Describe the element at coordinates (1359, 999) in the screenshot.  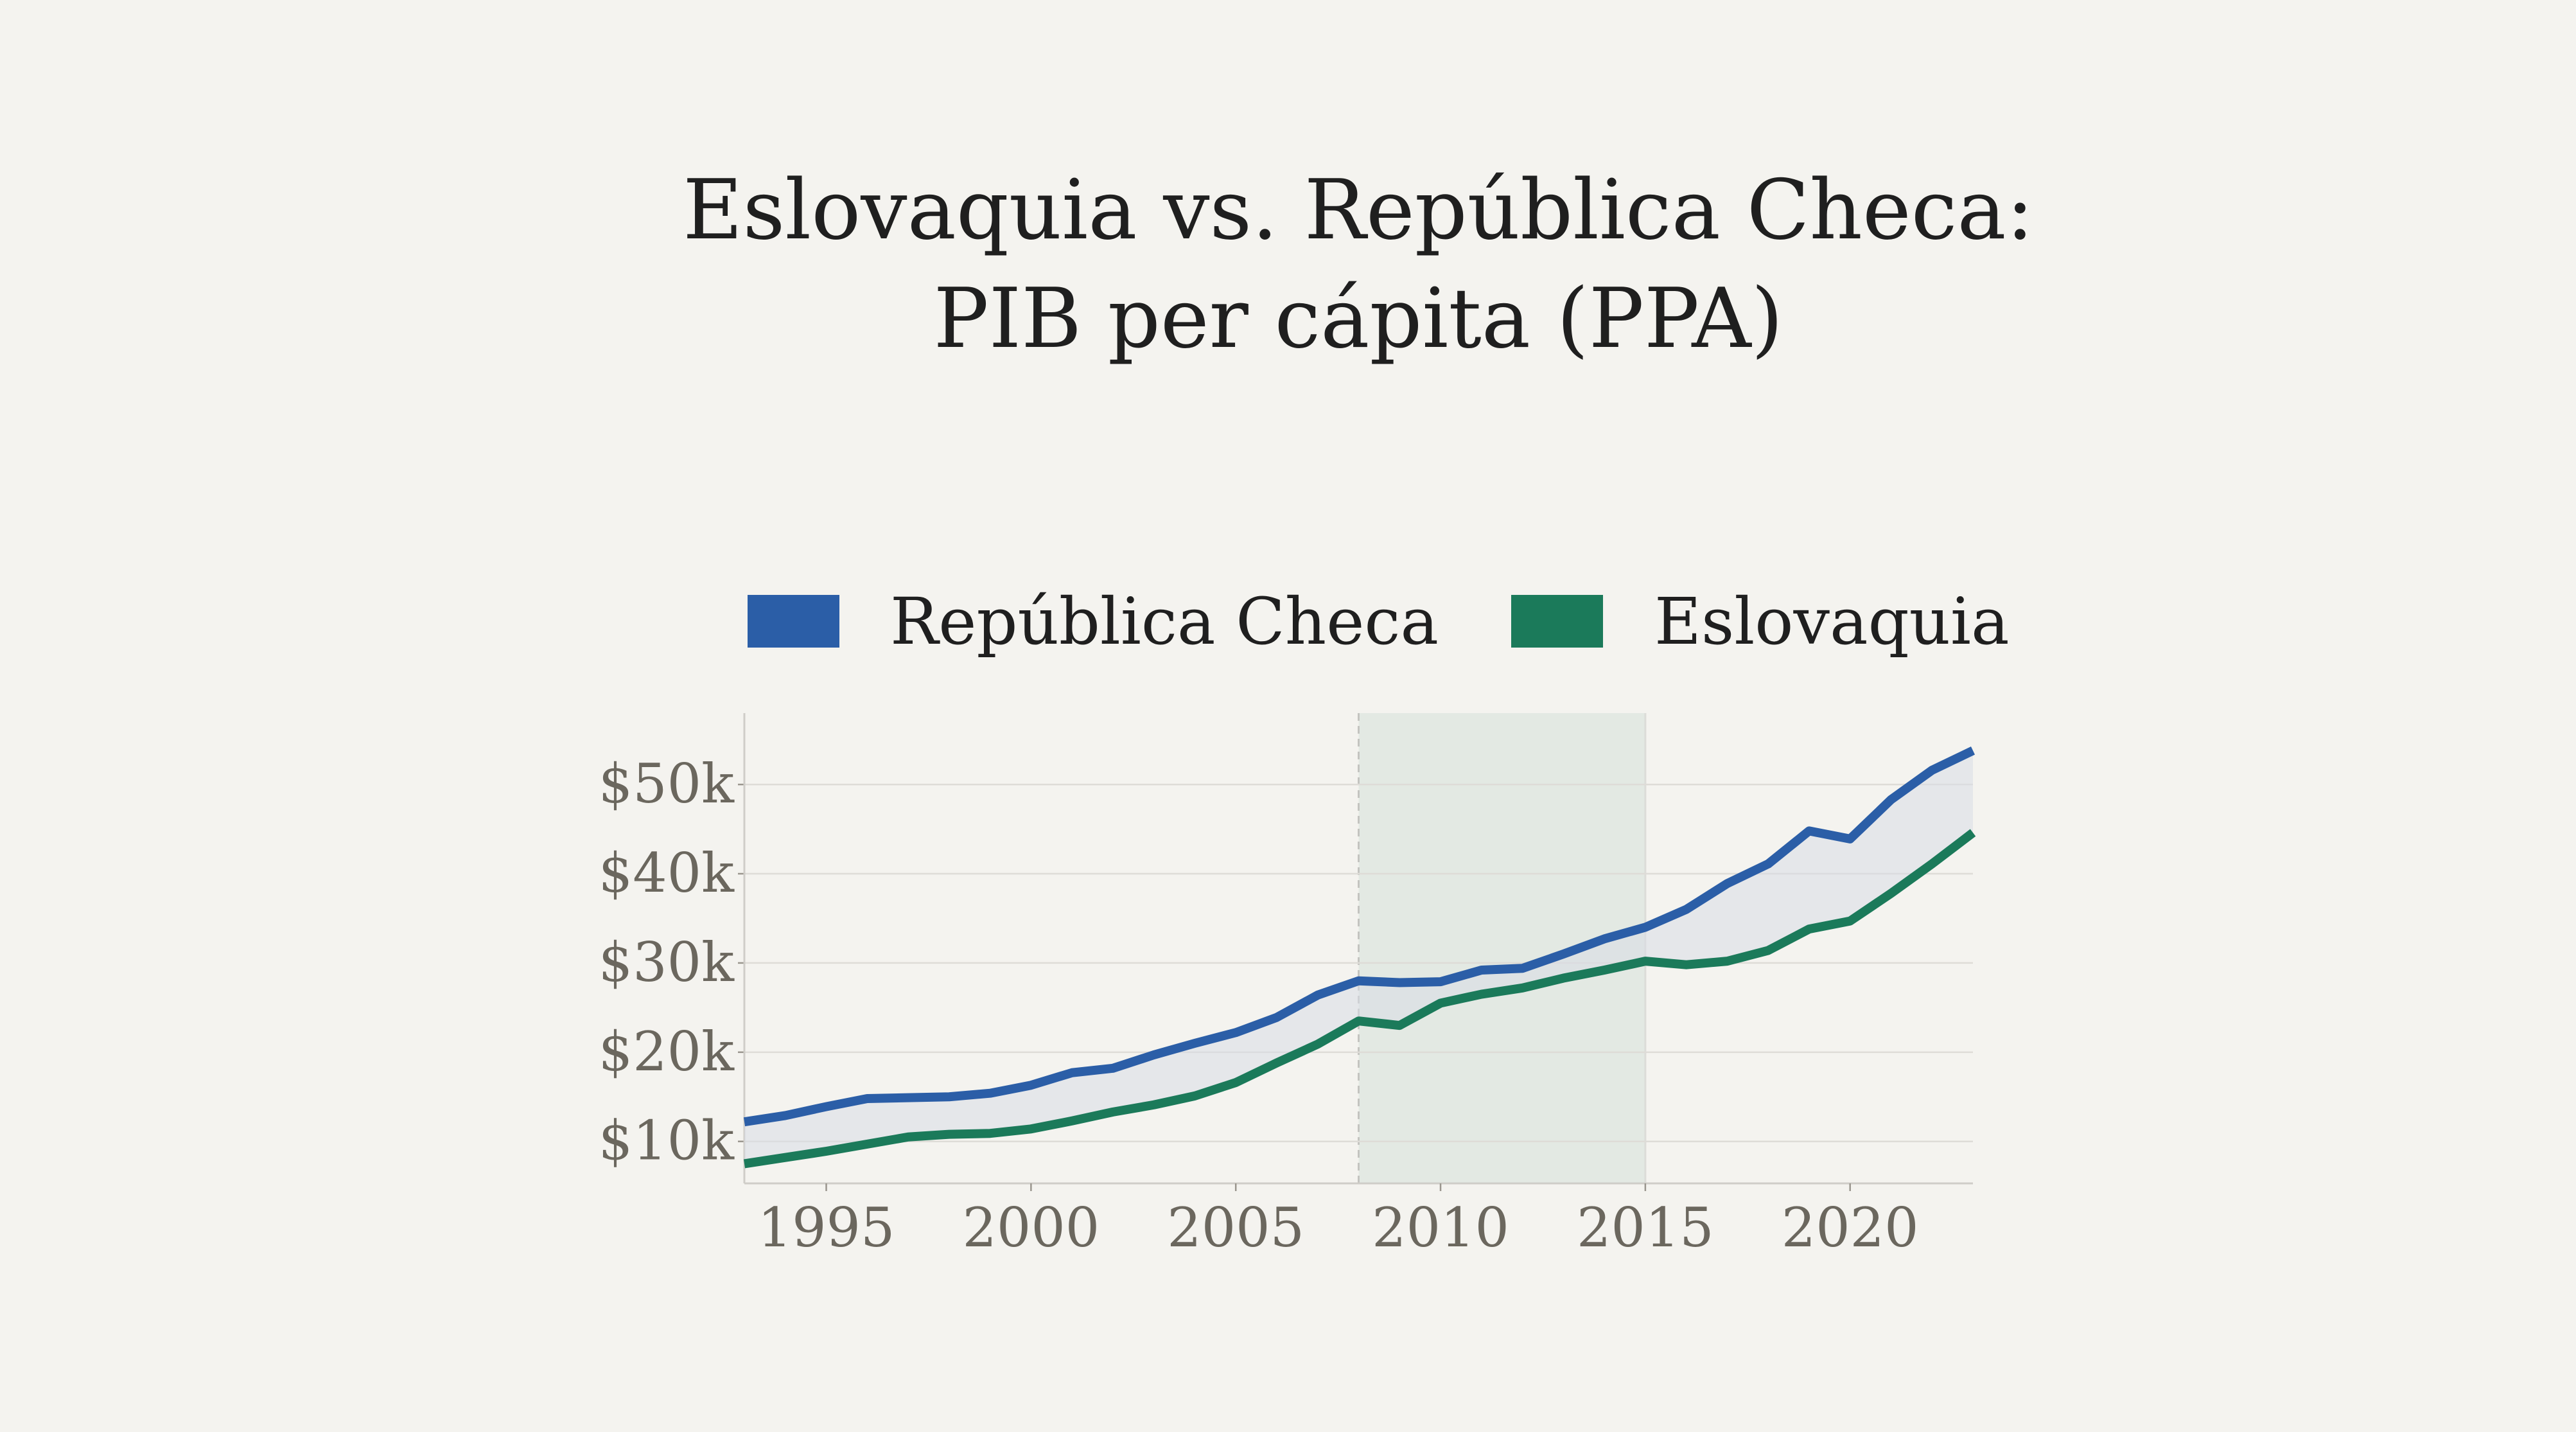
I see `series-line-slovakia` at that location.